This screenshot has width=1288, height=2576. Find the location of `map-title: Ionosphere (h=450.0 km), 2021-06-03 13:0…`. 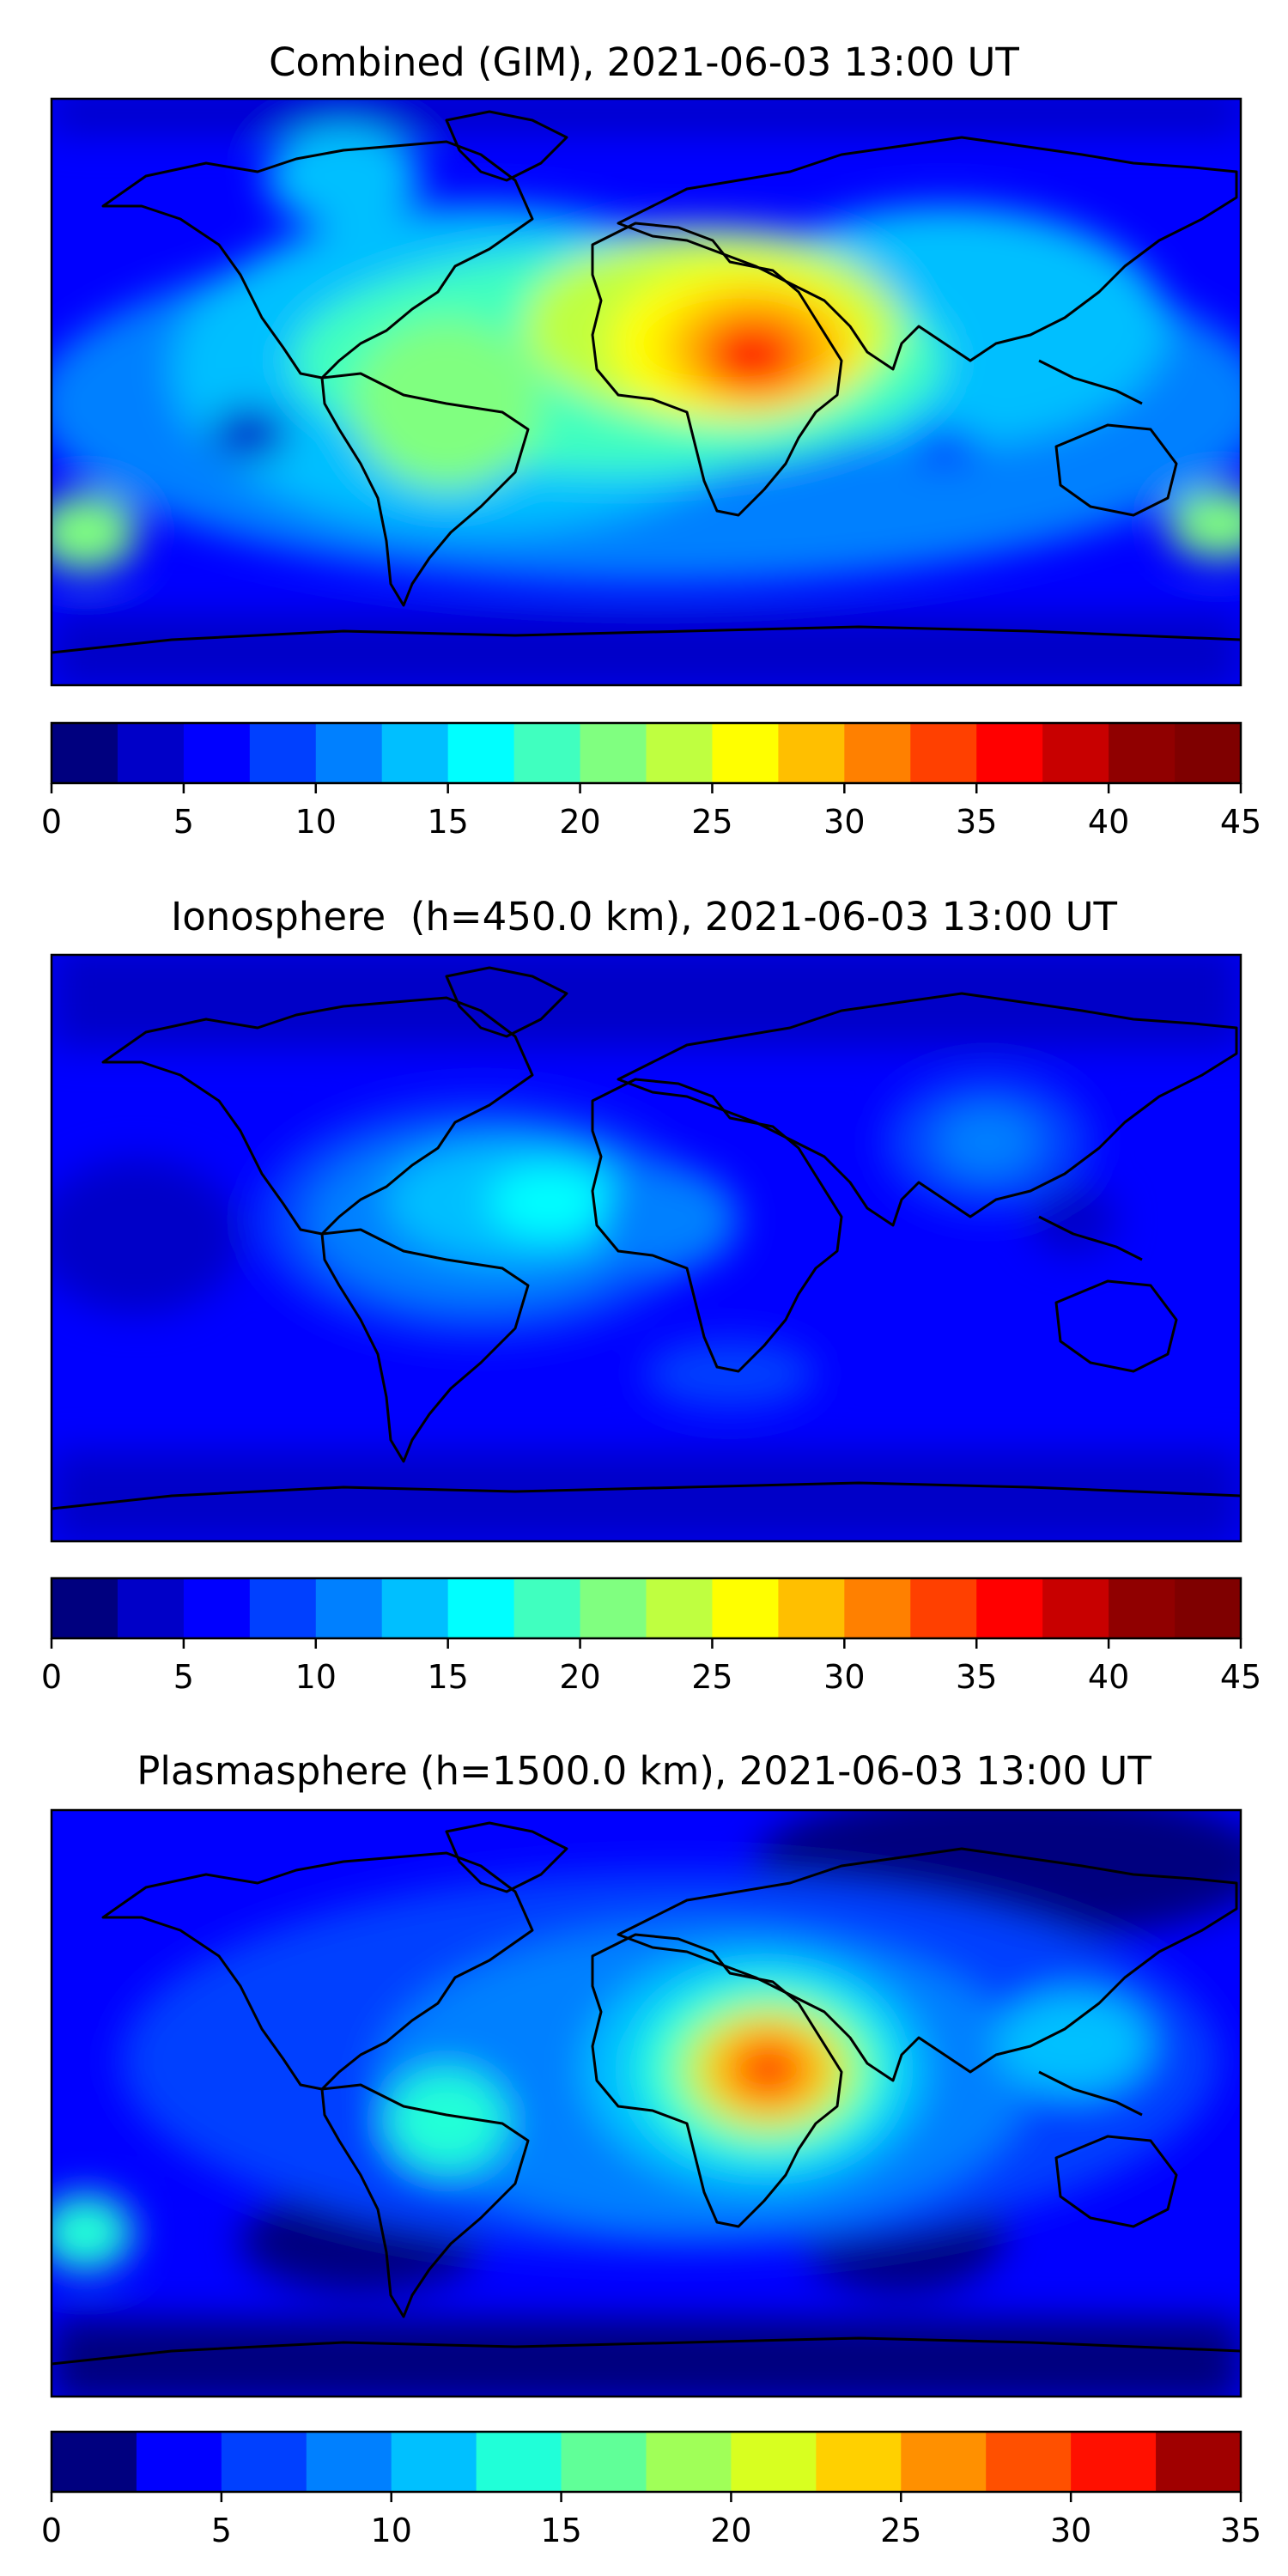

map-title: Ionosphere (h=450.0 km), 2021-06-03 13:0… is located at coordinates (644, 917).